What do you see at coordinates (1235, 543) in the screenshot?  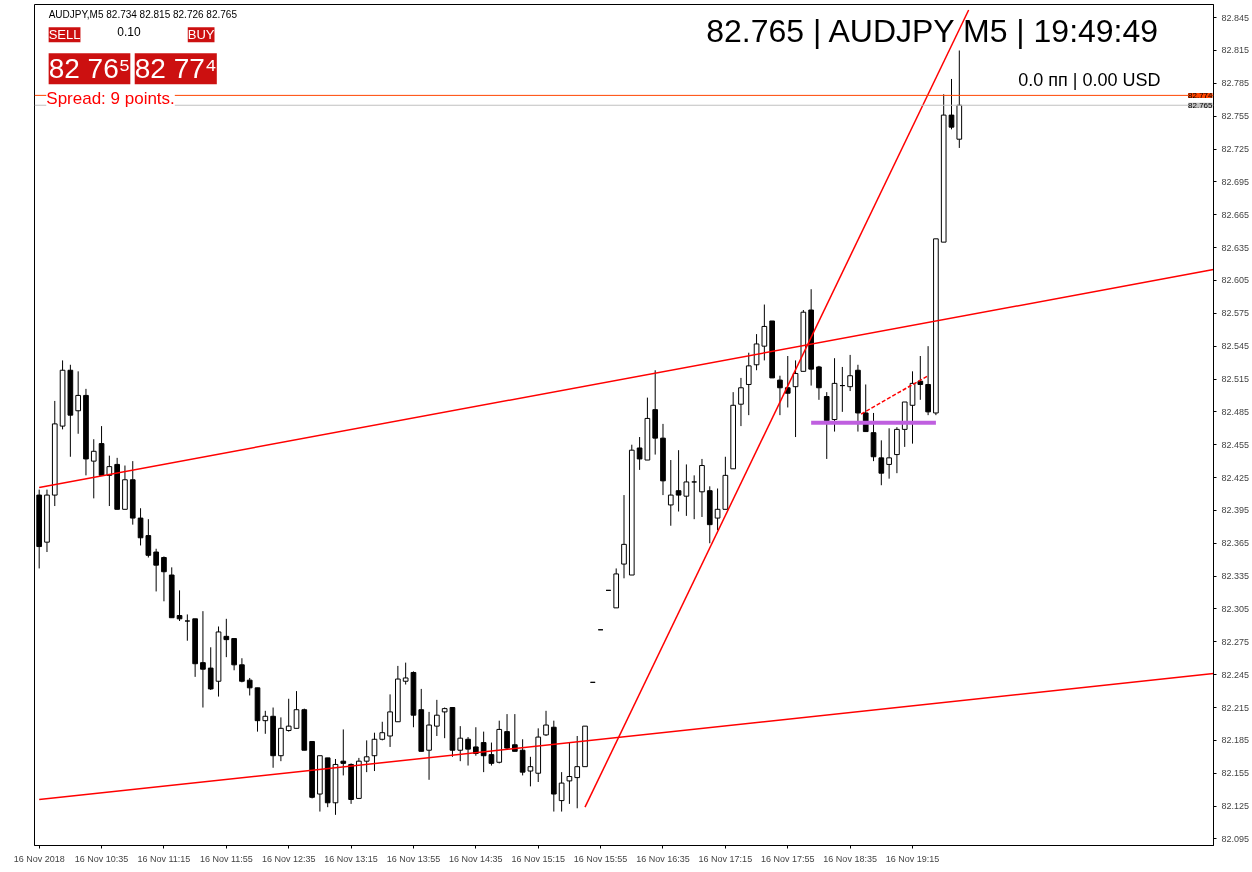 I see `y-tick-label: 82.365` at bounding box center [1235, 543].